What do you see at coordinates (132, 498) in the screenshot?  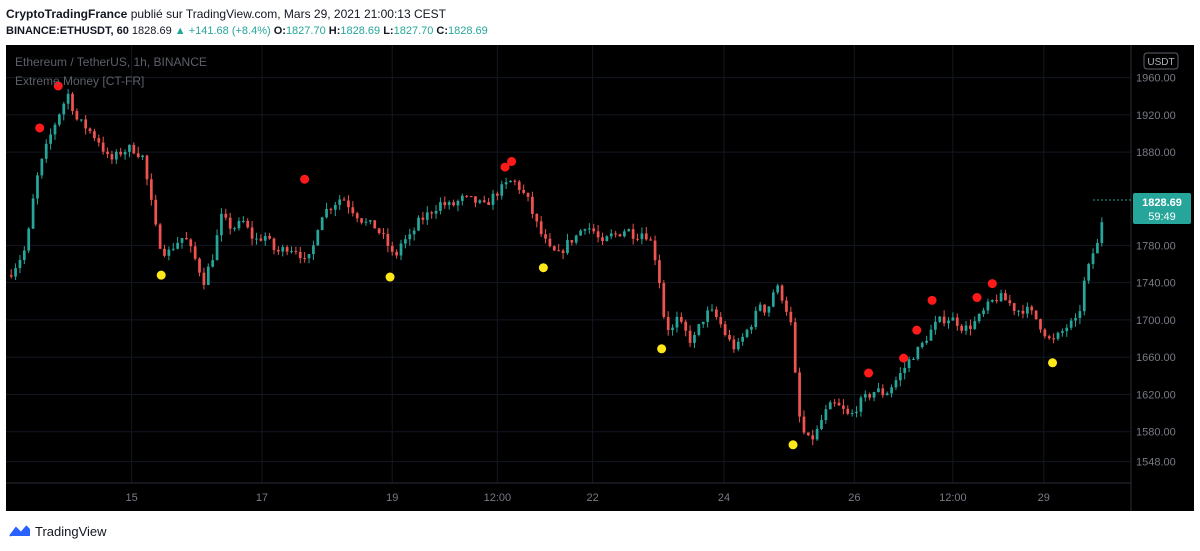 I see `x-tick-label: 15` at bounding box center [132, 498].